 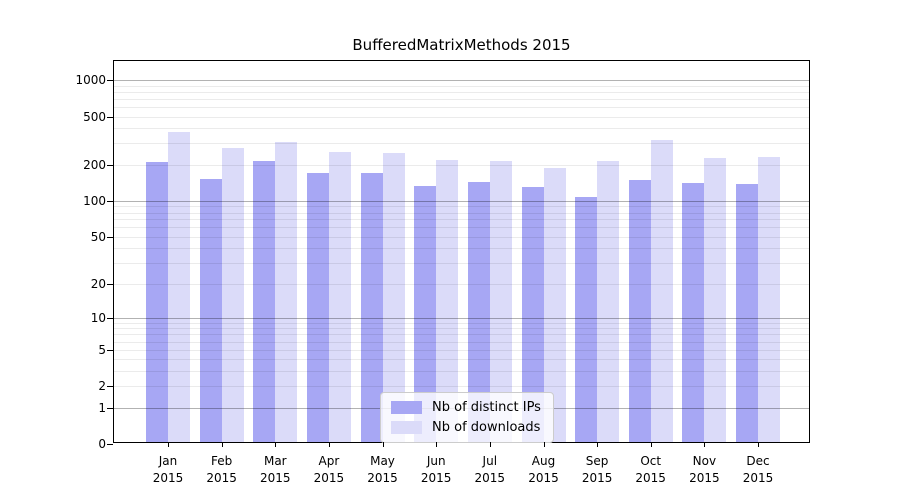 I want to click on y-tick-label-20: 20, so click(x=98, y=283).